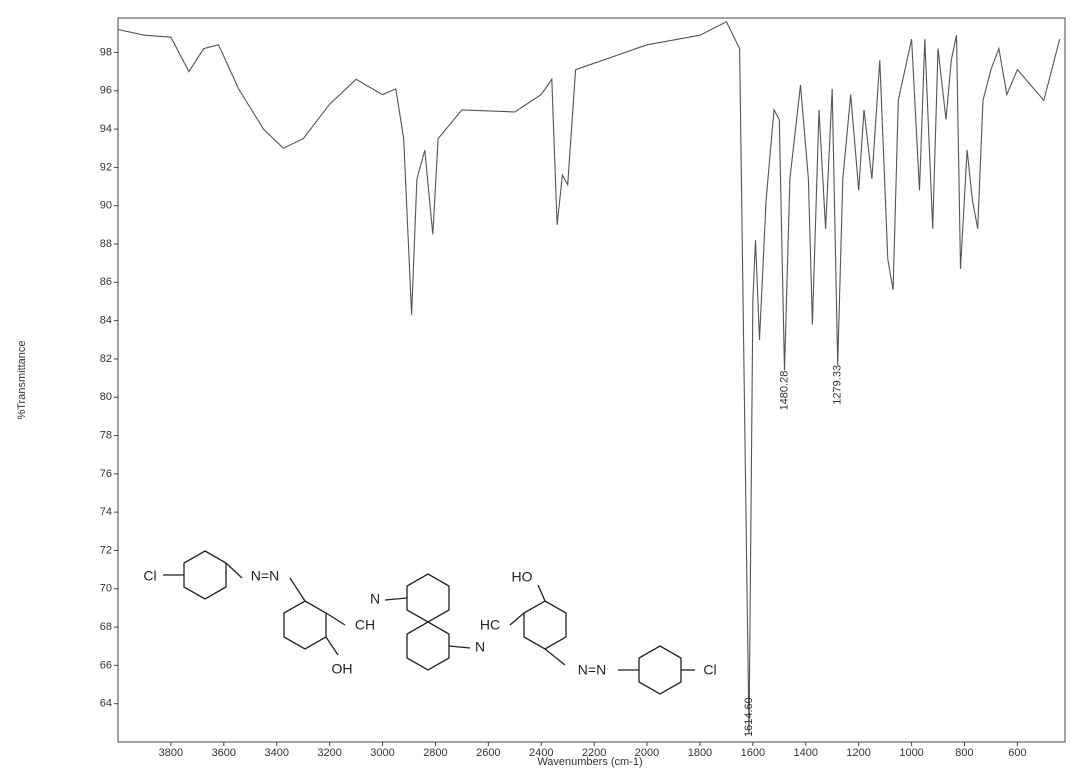 This screenshot has height=771, width=1073. What do you see at coordinates (106, 206) in the screenshot?
I see `y-tick-label: 90` at bounding box center [106, 206].